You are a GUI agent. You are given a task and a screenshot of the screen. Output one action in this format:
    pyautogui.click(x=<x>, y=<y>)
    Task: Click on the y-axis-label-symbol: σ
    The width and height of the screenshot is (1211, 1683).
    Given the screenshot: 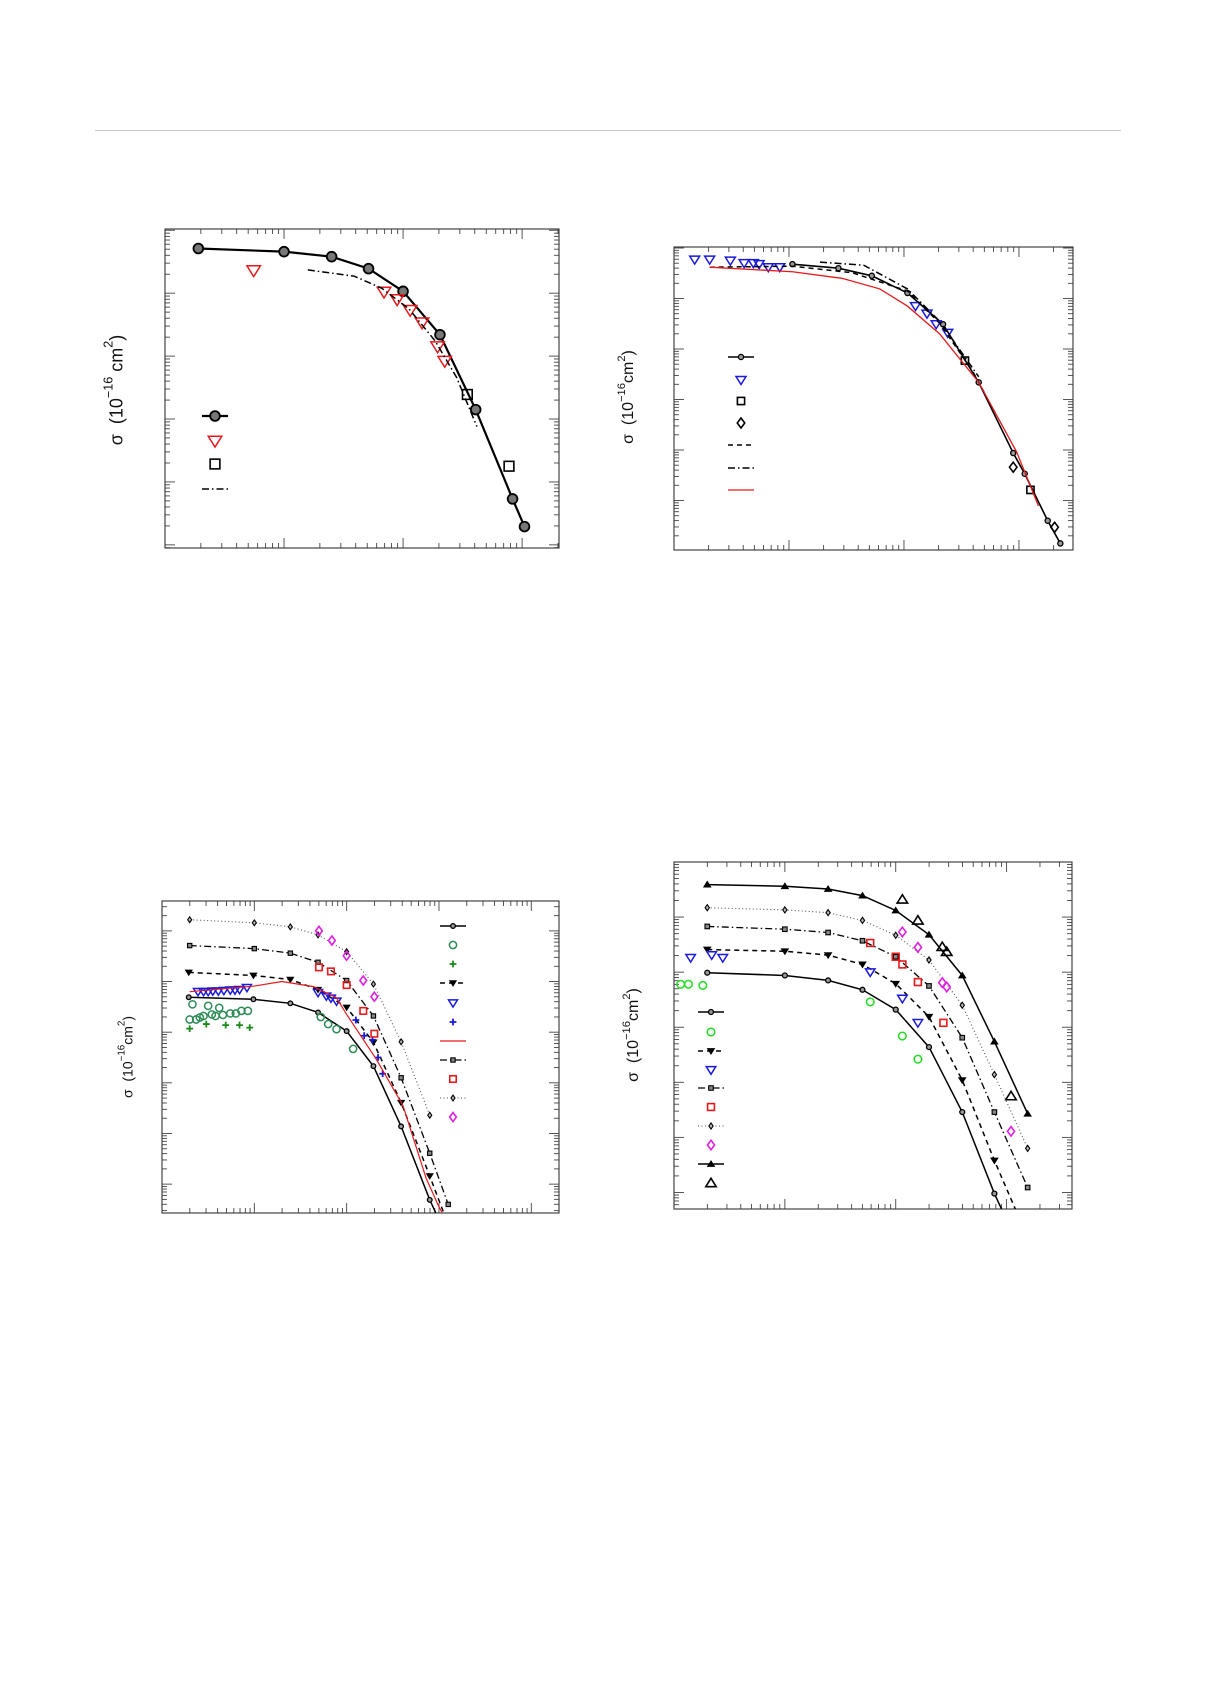 What is the action you would take?
    pyautogui.click(x=634, y=1077)
    